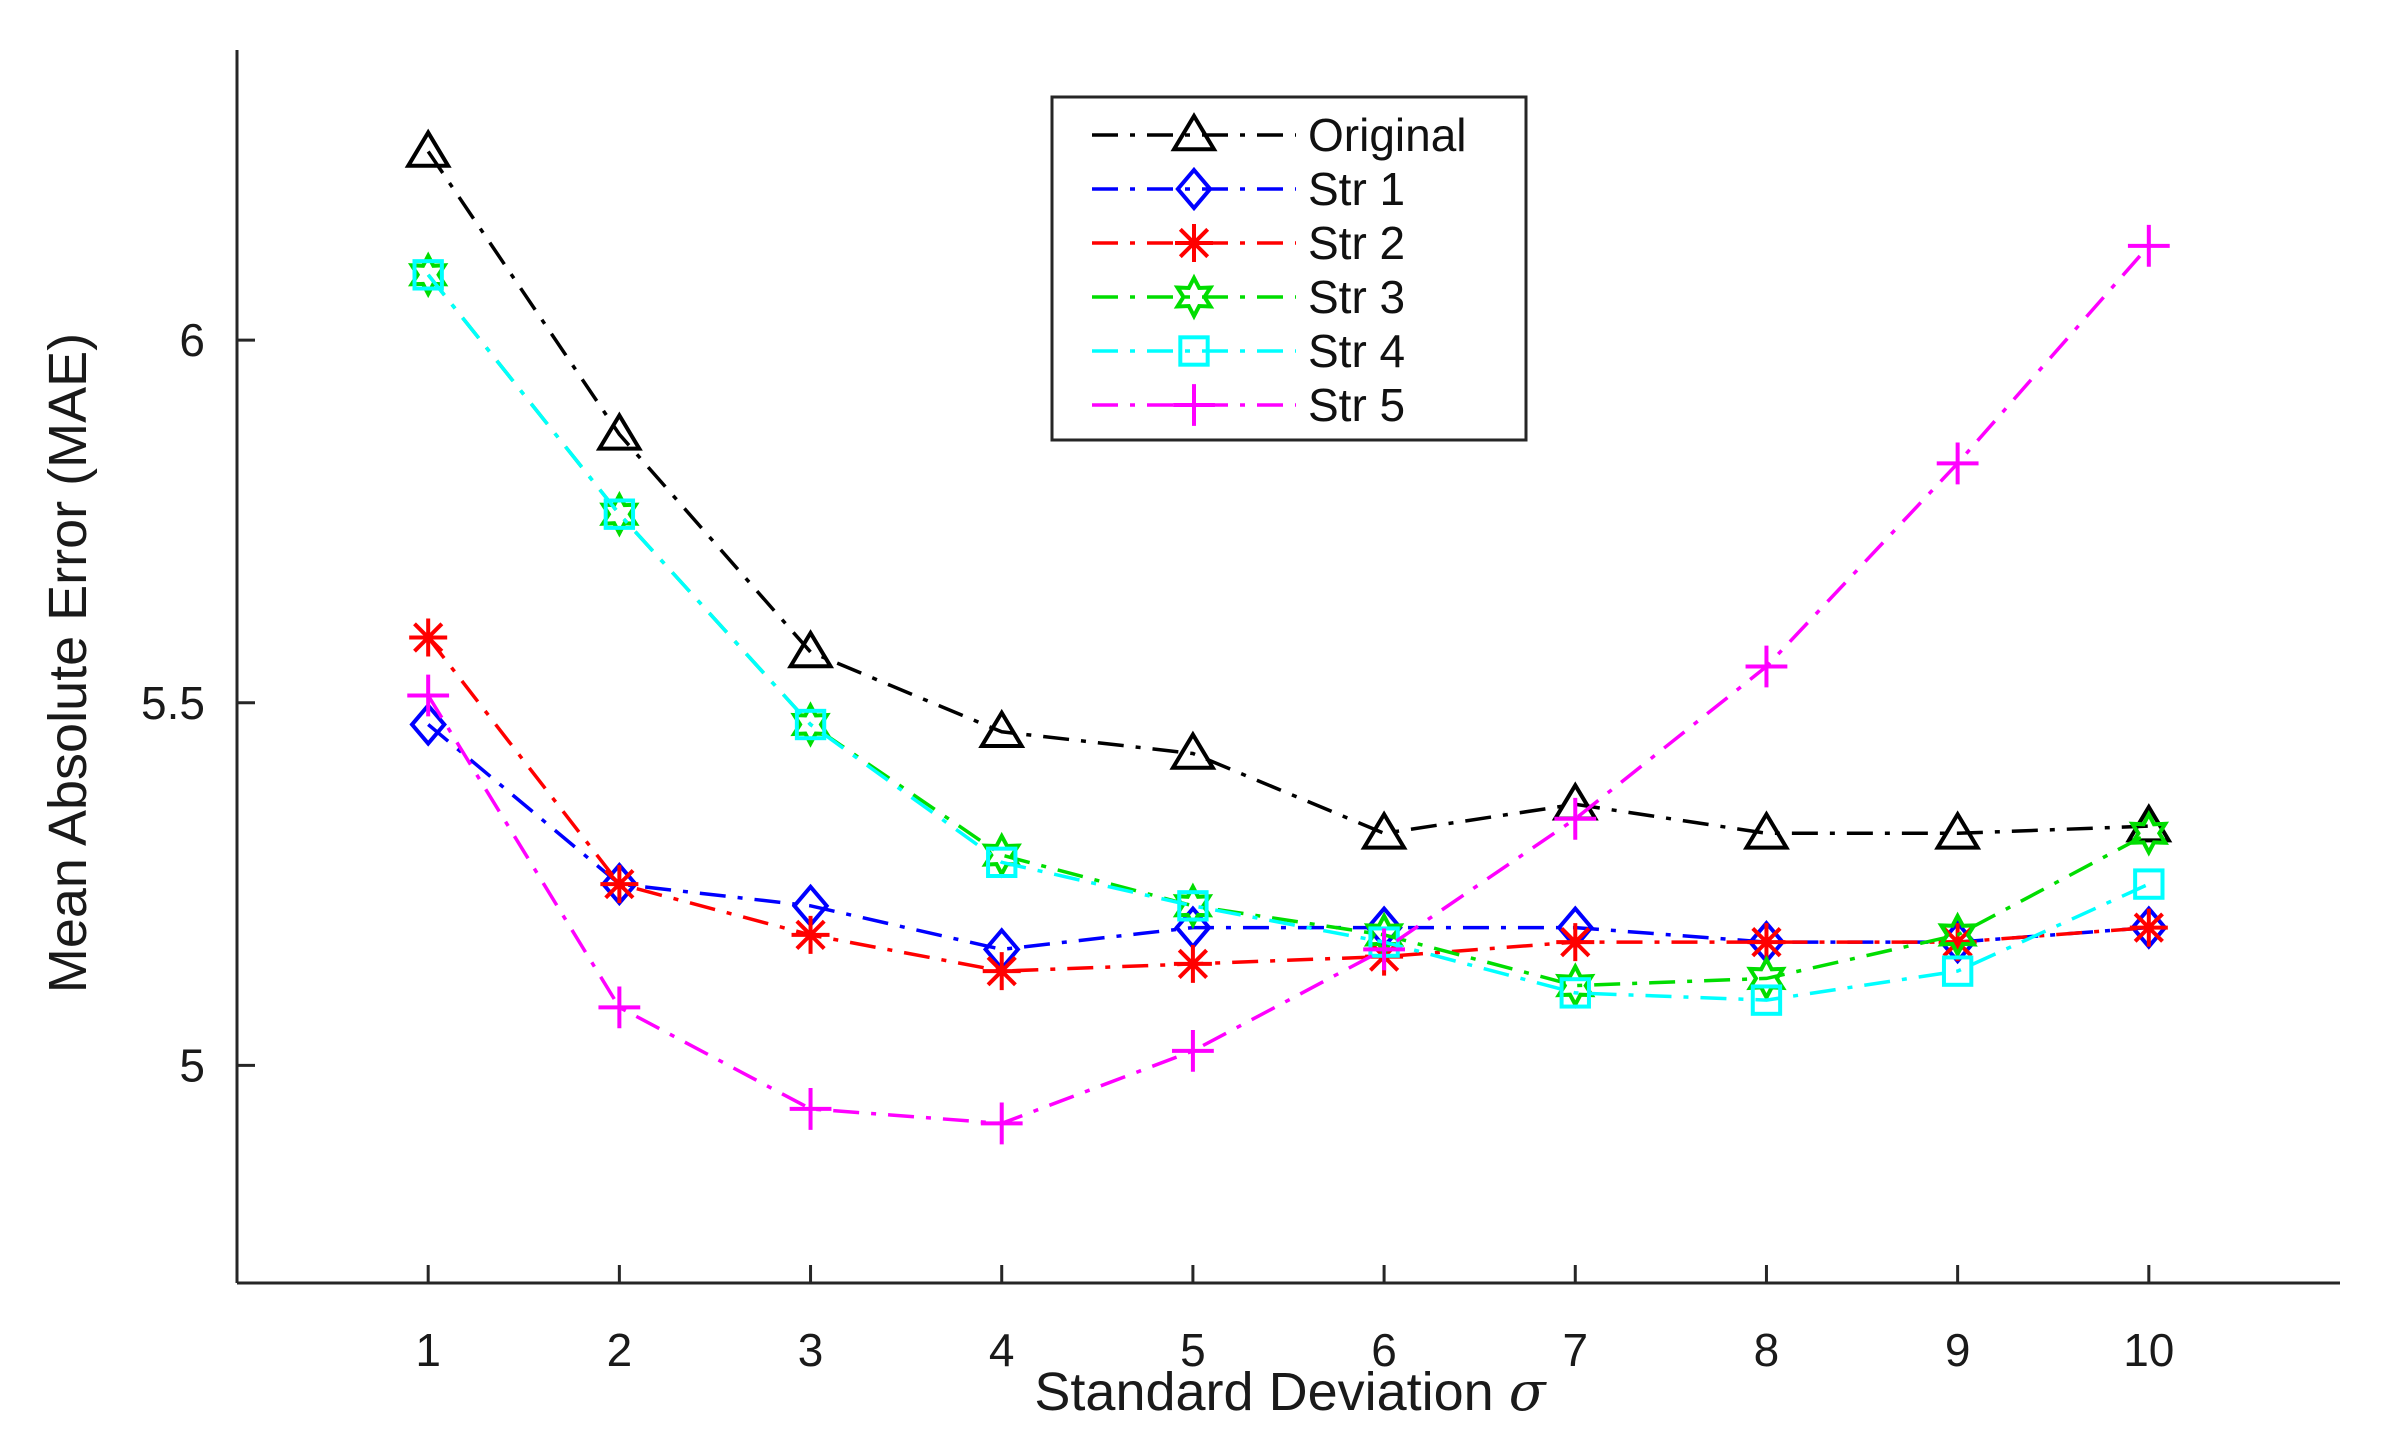 The width and height of the screenshot is (2381, 1448). Describe the element at coordinates (1248, 405) in the screenshot. I see `legend-entry: Str 5` at that location.